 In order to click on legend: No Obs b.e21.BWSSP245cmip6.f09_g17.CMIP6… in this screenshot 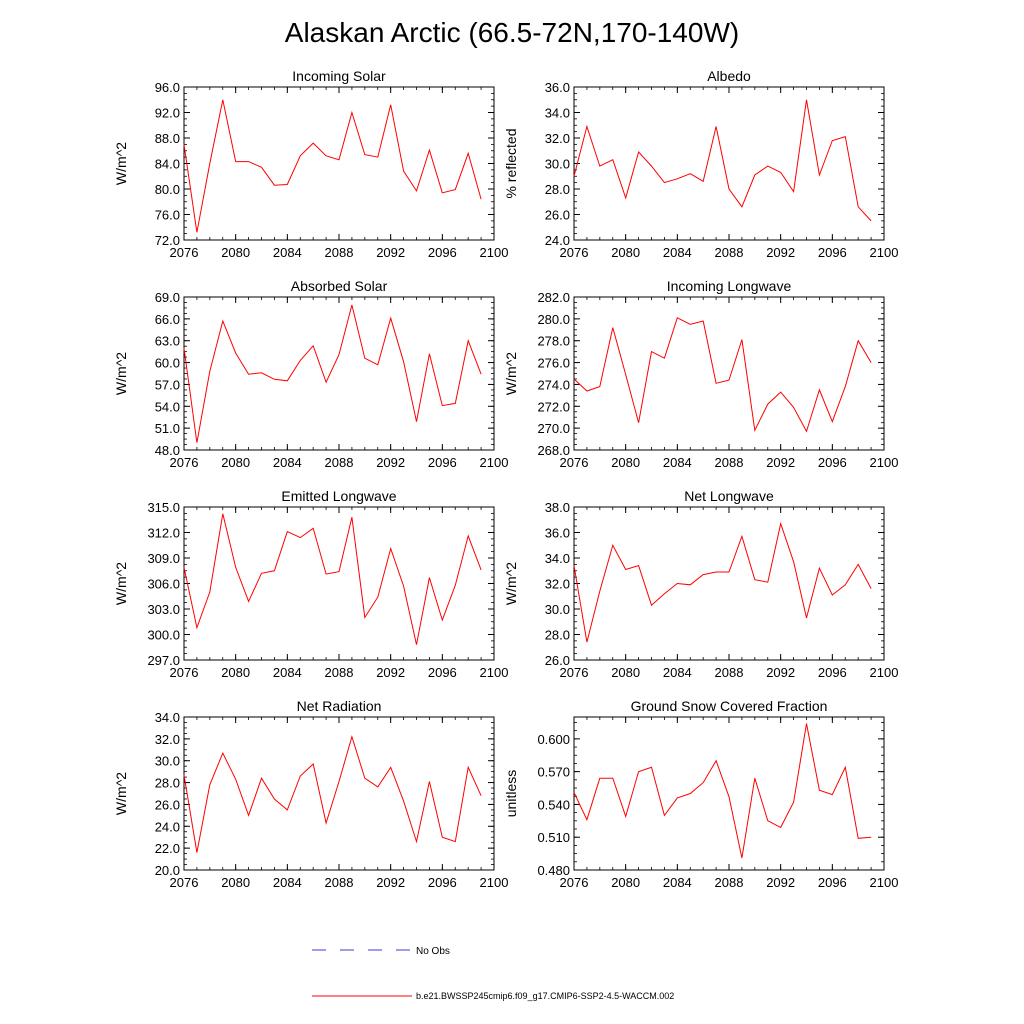, I will do `click(493, 973)`.